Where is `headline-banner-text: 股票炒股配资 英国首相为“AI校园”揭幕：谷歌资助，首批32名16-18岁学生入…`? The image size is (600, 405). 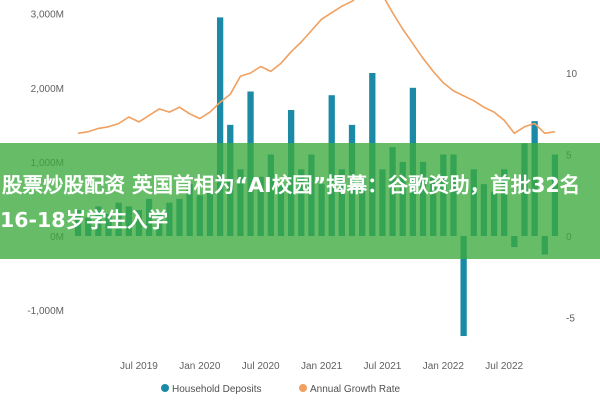
headline-banner-text: 股票炒股配资 英国首相为“AI校园”揭幕：谷歌资助，首批32名16-18岁学生入… is located at coordinates (290, 202).